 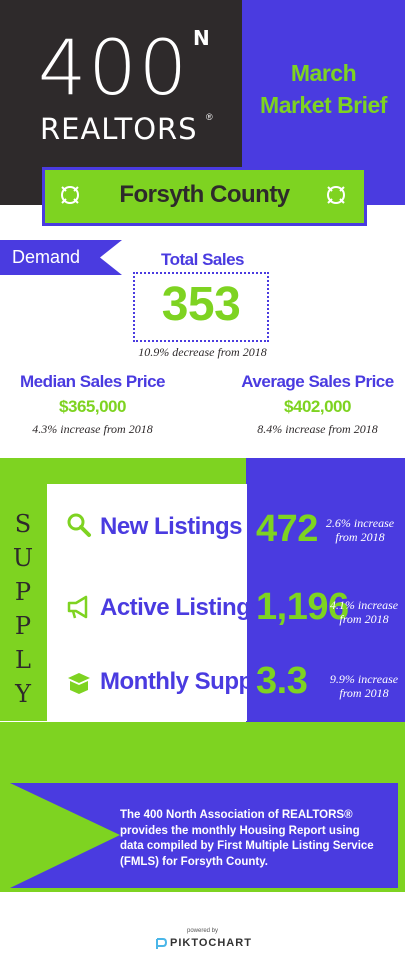 I want to click on piktochart-brand: PIKTOCHART, so click(x=211, y=943).